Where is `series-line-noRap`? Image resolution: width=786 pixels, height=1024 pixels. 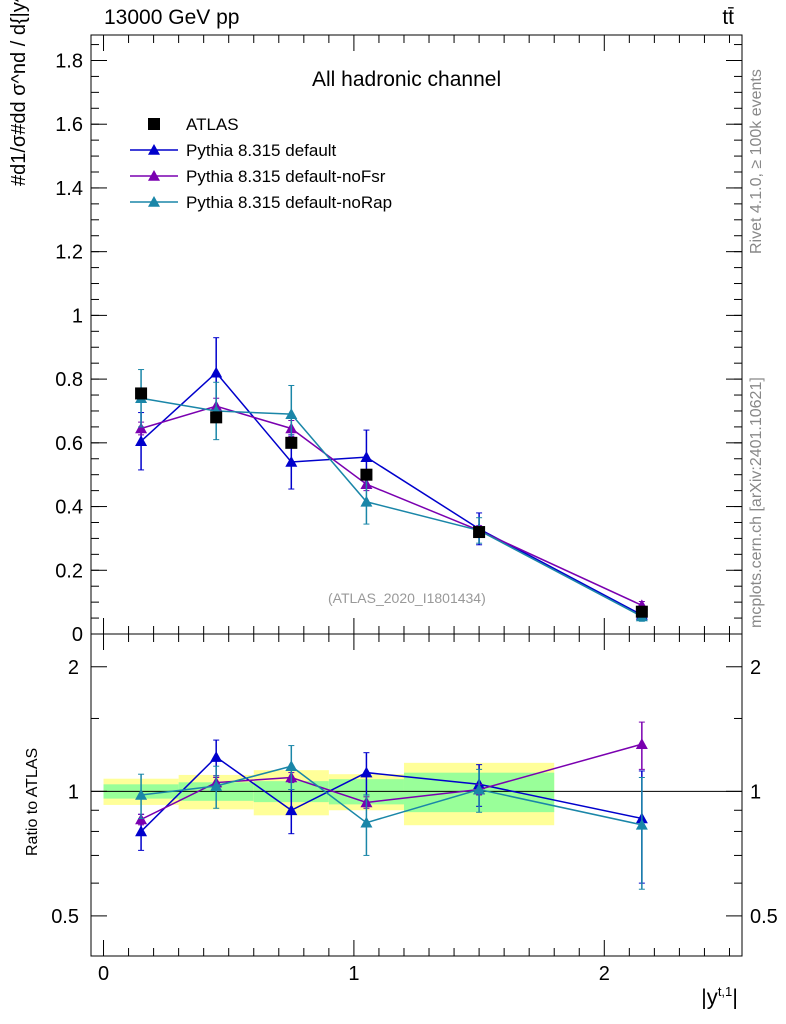 series-line-noRap is located at coordinates (391, 507).